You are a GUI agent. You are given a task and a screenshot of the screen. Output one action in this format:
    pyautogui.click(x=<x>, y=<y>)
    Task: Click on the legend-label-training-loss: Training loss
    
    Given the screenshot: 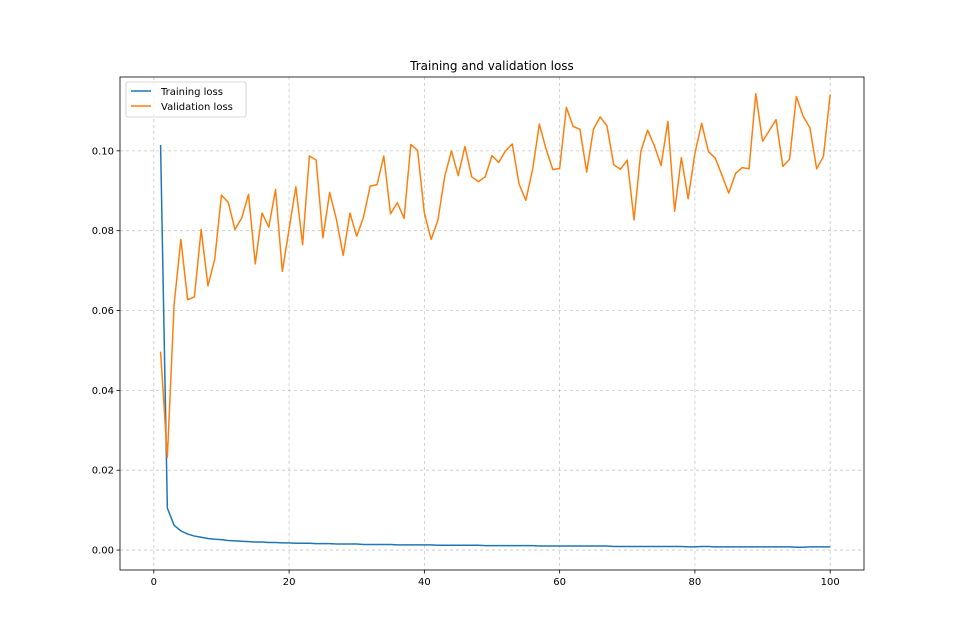 What is the action you would take?
    pyautogui.click(x=191, y=92)
    